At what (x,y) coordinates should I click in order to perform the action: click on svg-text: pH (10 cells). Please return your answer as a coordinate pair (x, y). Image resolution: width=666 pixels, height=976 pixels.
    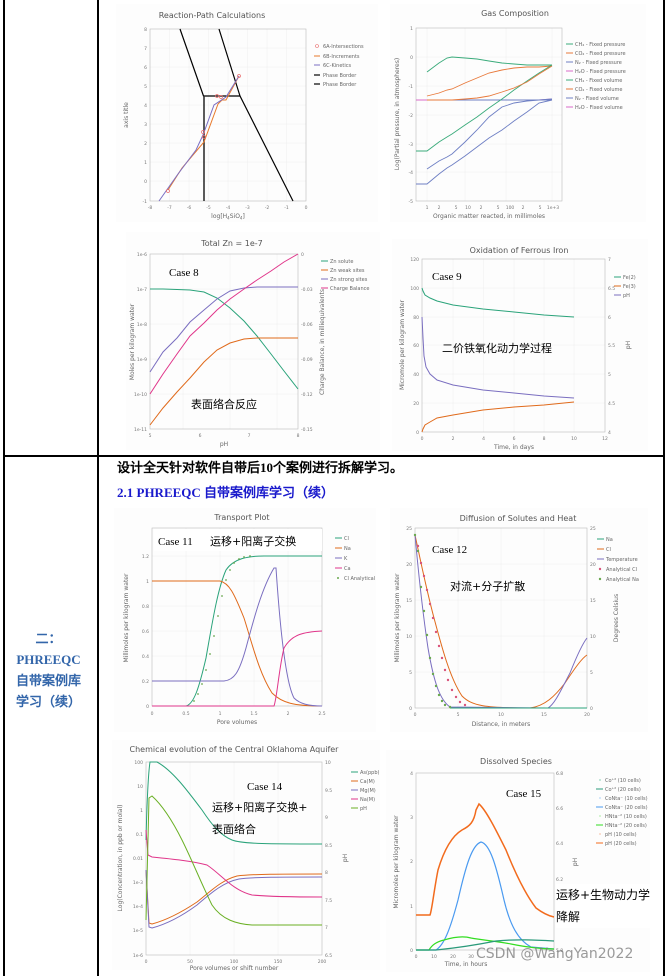
    Looking at the image, I should click on (621, 835).